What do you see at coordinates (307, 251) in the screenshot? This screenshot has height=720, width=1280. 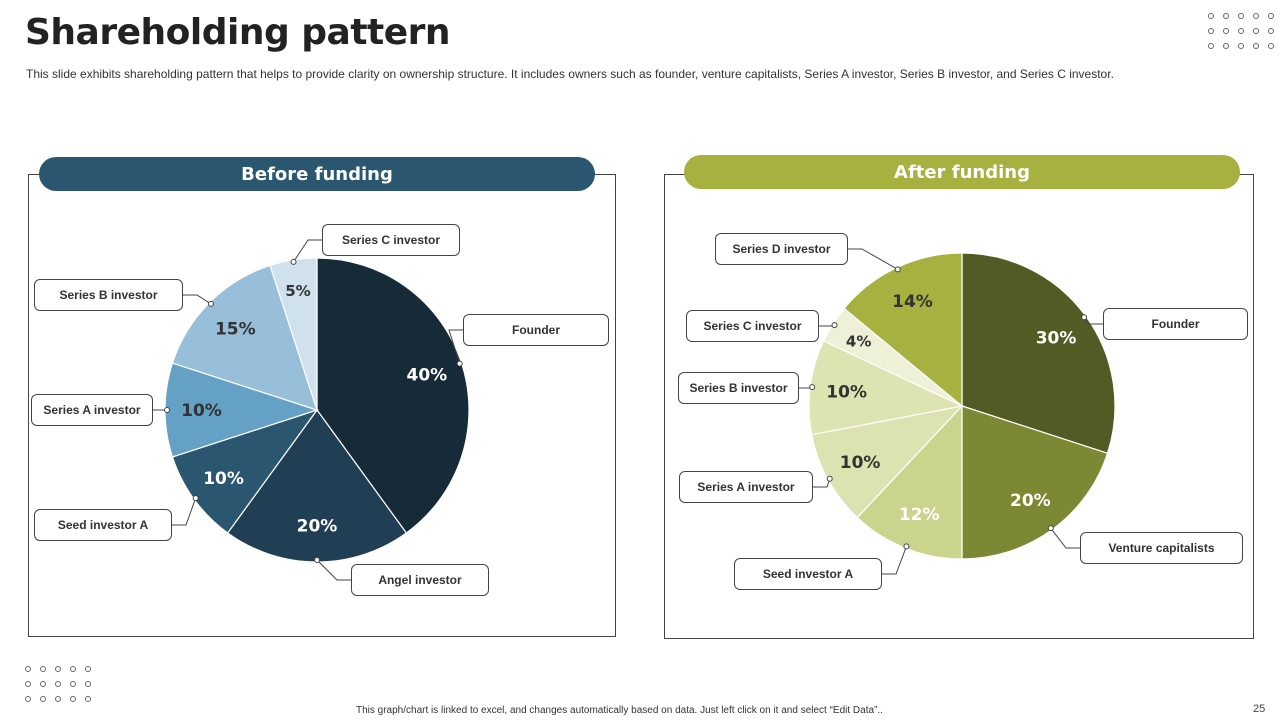 I see `before-leader-series-c-investor` at bounding box center [307, 251].